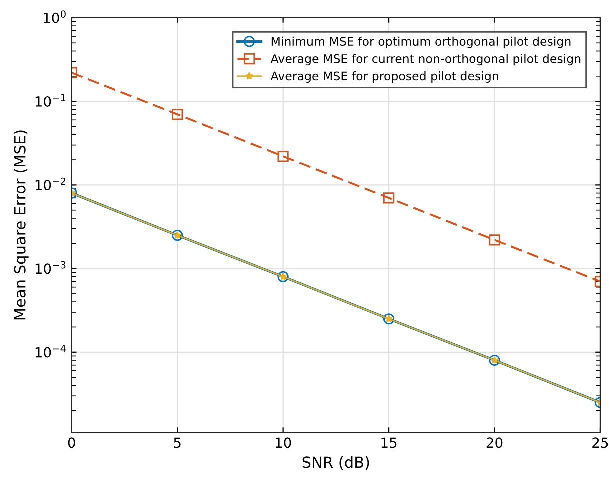  I want to click on x-axis-title: SNR (dB), so click(336, 463).